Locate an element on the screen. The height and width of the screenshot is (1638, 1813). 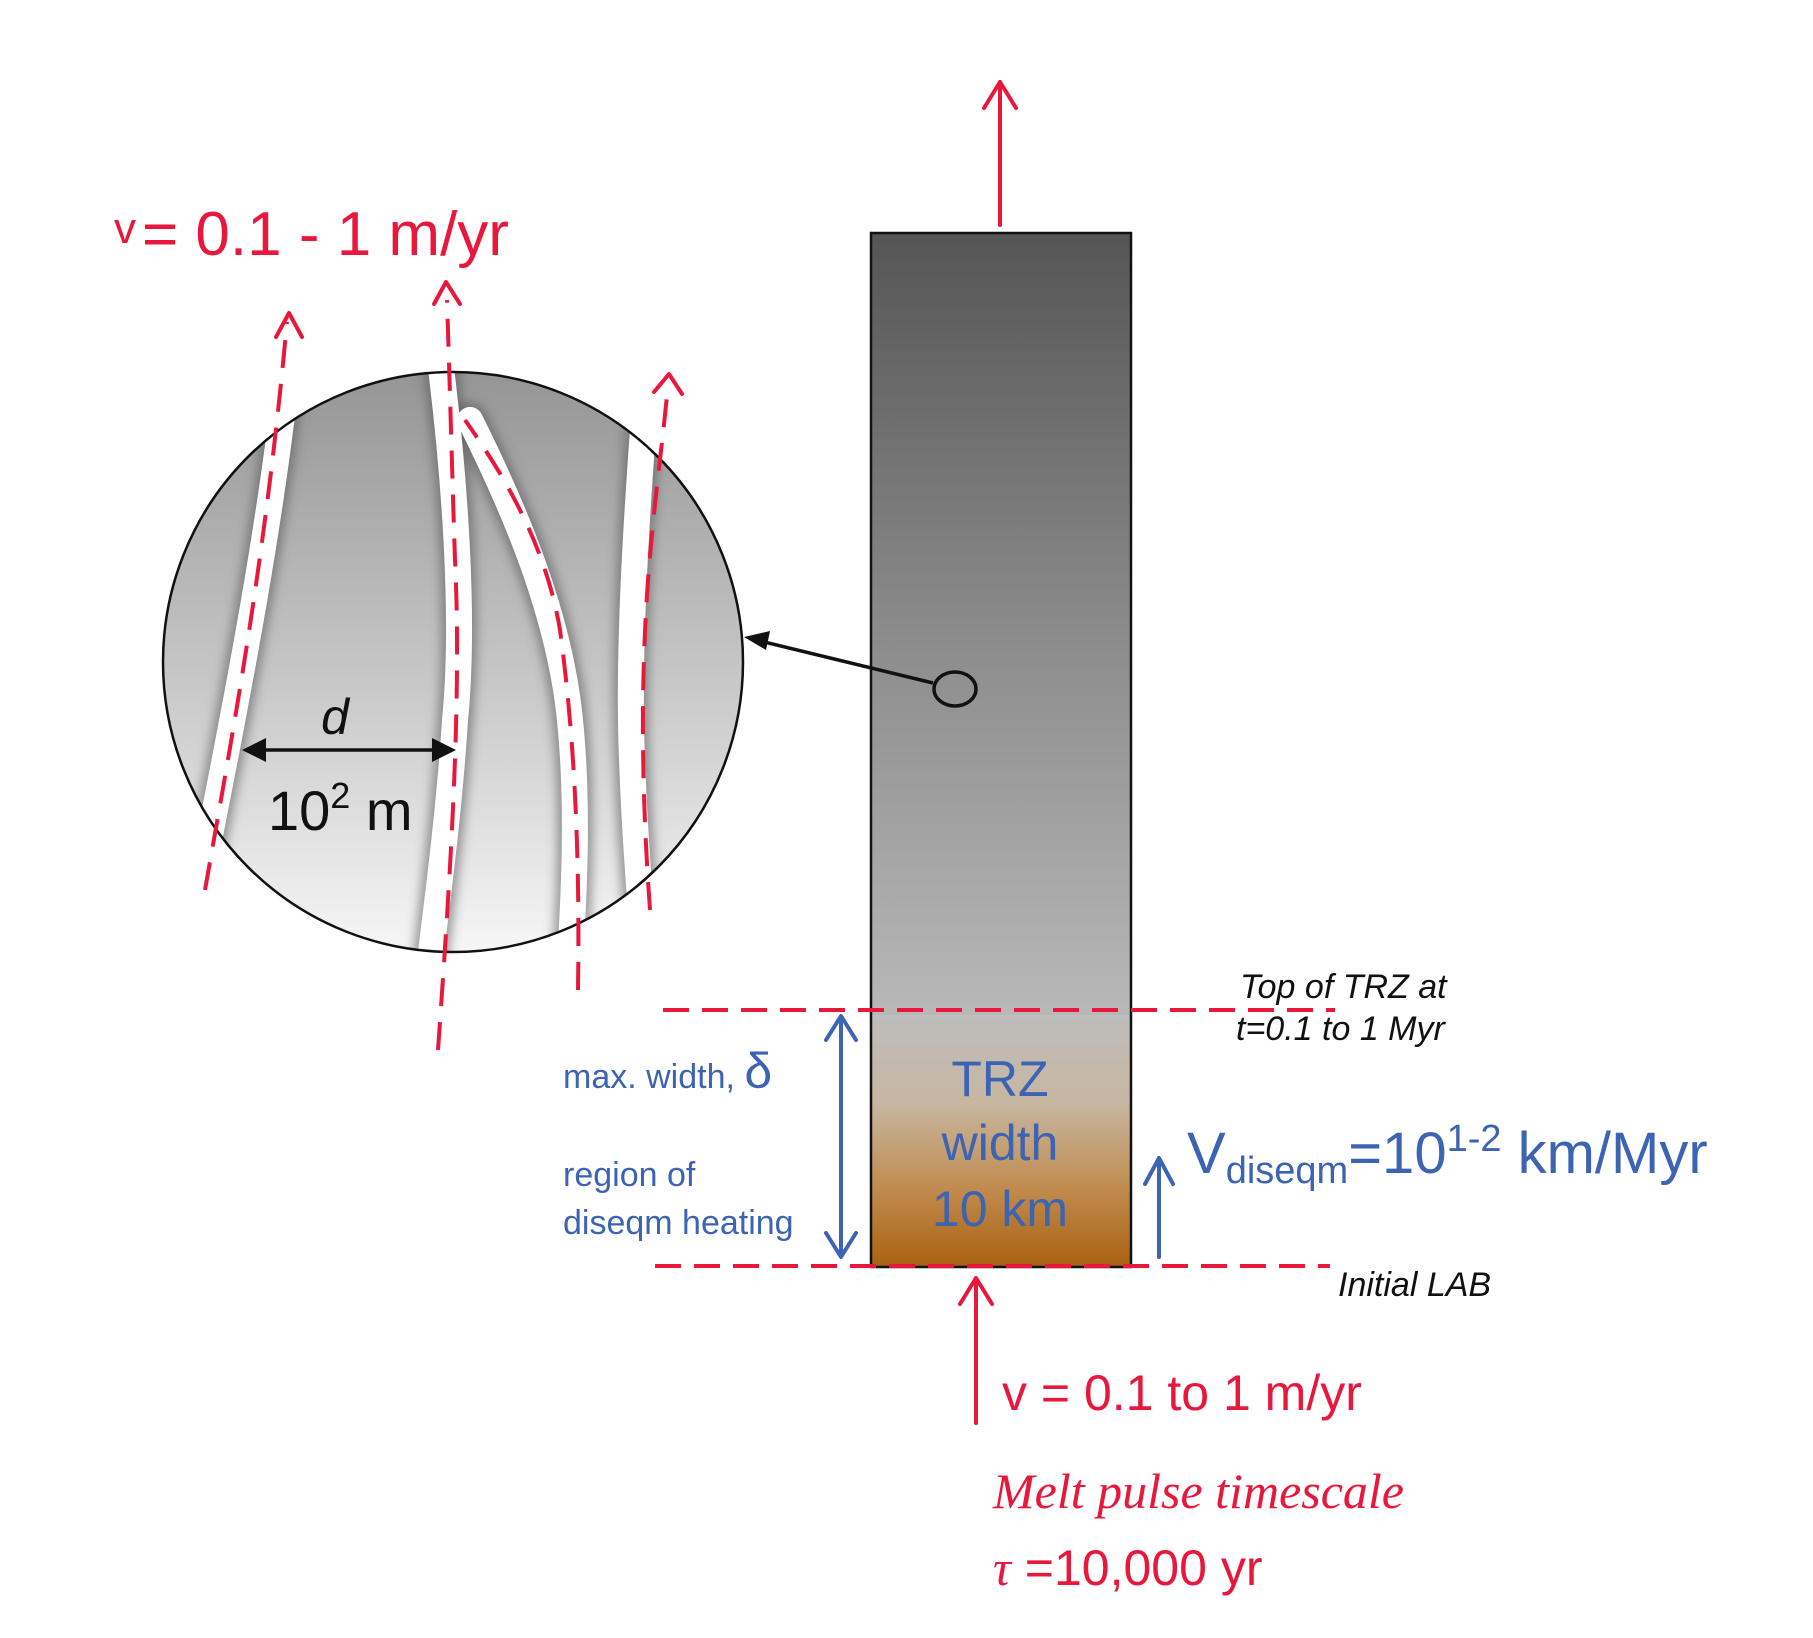
top-trz-label-line1: Top of TRZ at is located at coordinates (1344, 987).